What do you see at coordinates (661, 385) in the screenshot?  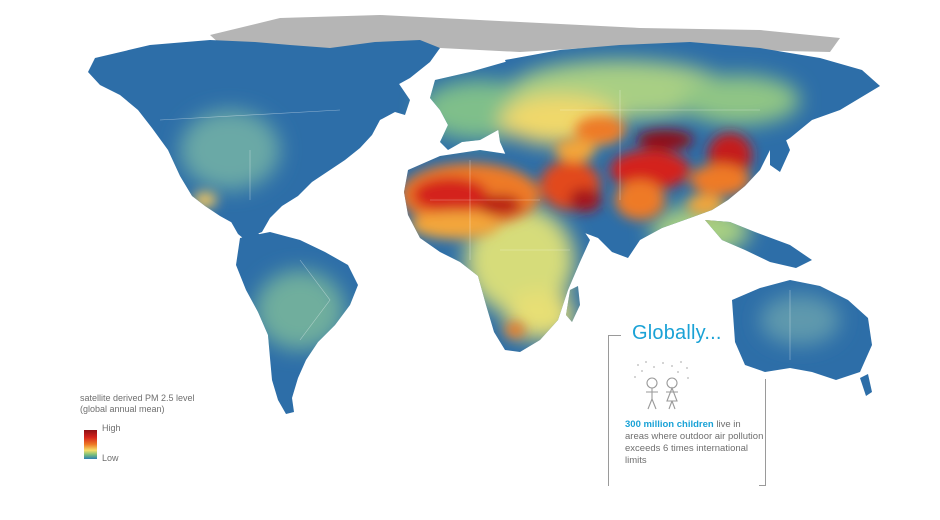 I see `children-icon` at bounding box center [661, 385].